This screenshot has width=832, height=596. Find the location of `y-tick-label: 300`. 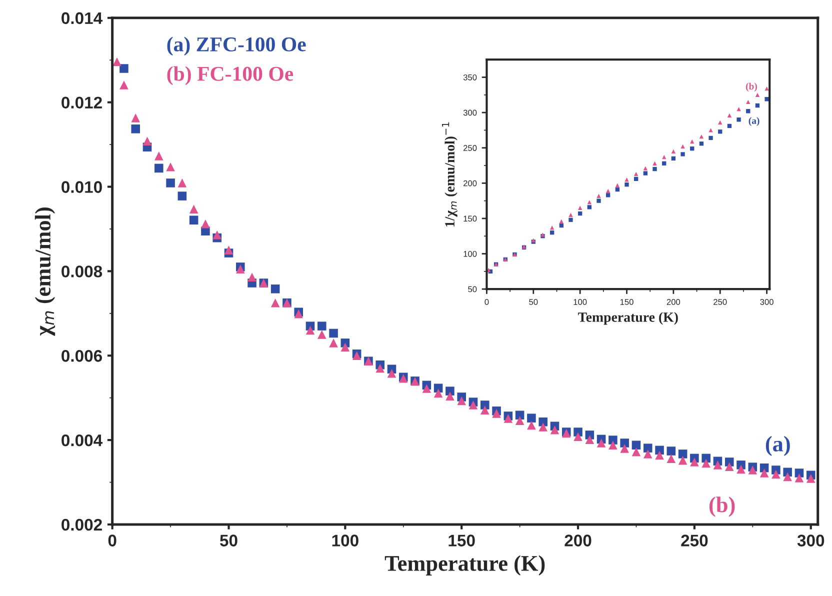

y-tick-label: 300 is located at coordinates (470, 113).